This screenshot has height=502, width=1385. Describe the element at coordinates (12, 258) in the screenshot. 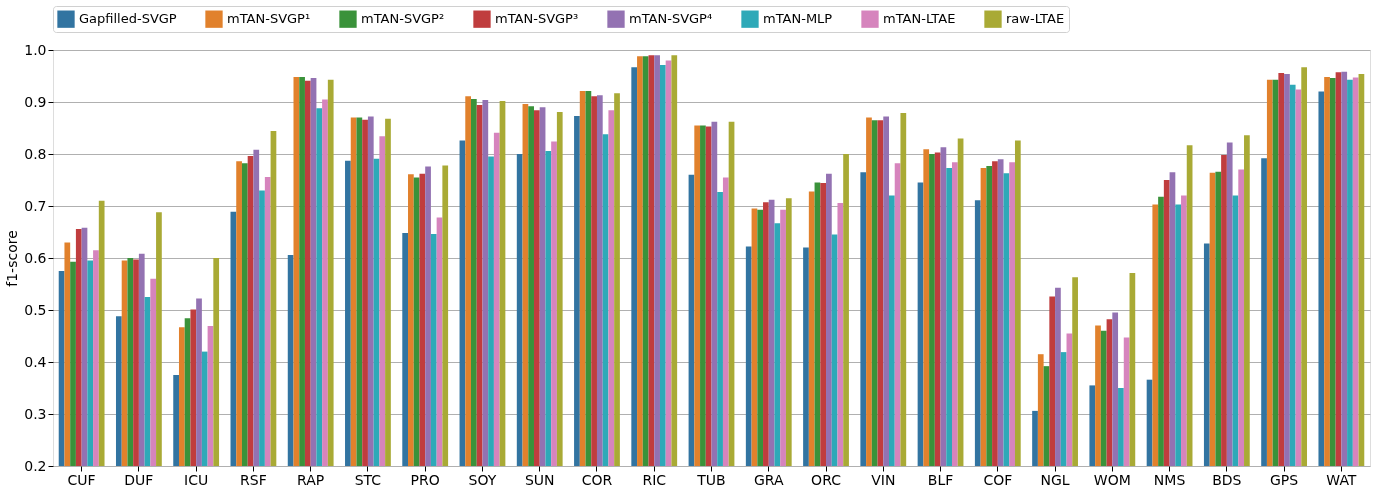

I see `y-axis-title: f1-score` at that location.